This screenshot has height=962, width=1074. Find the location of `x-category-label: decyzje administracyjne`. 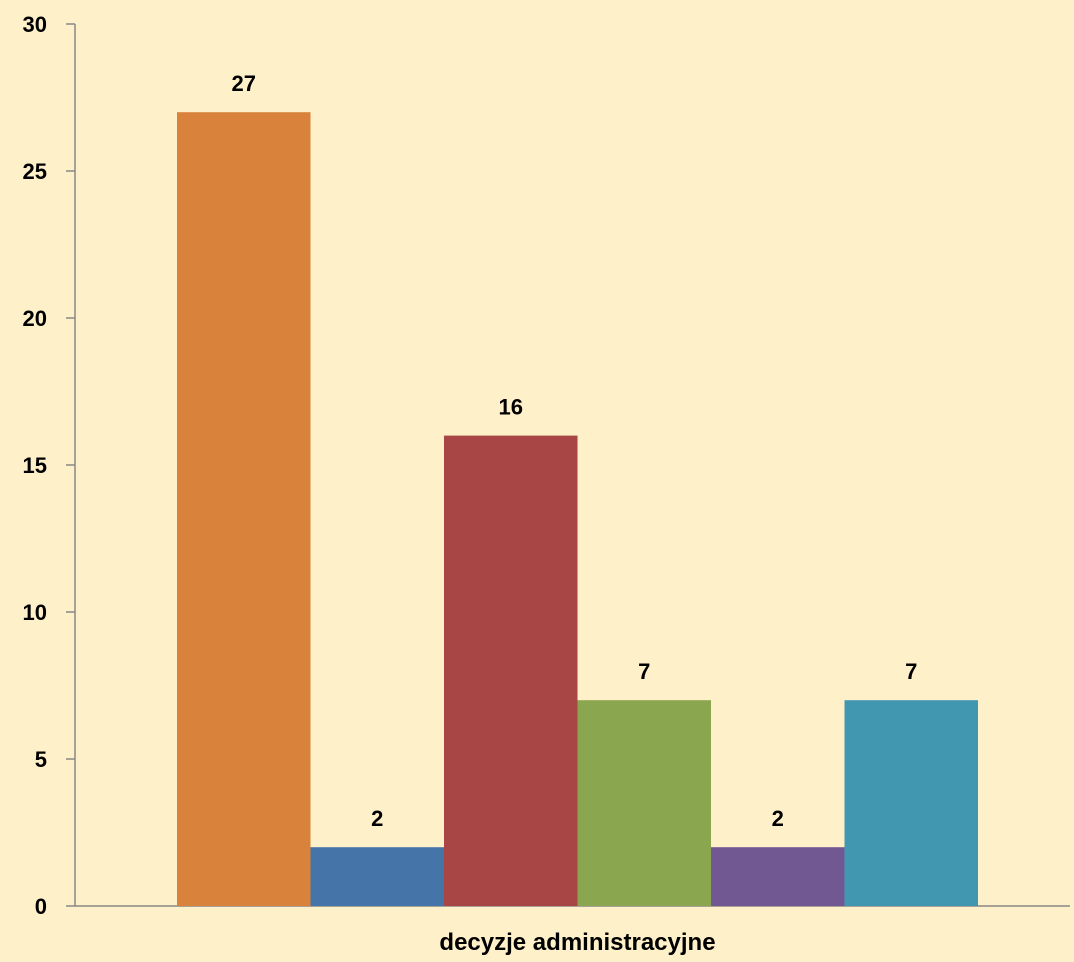

x-category-label: decyzje administracyjne is located at coordinates (577, 942).